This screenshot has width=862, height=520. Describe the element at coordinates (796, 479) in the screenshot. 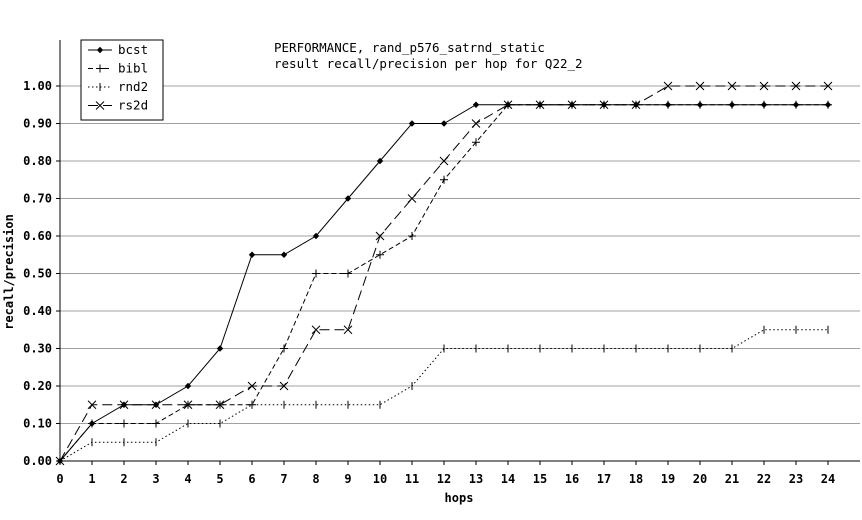

I see `x-tick-label-23: 23` at that location.